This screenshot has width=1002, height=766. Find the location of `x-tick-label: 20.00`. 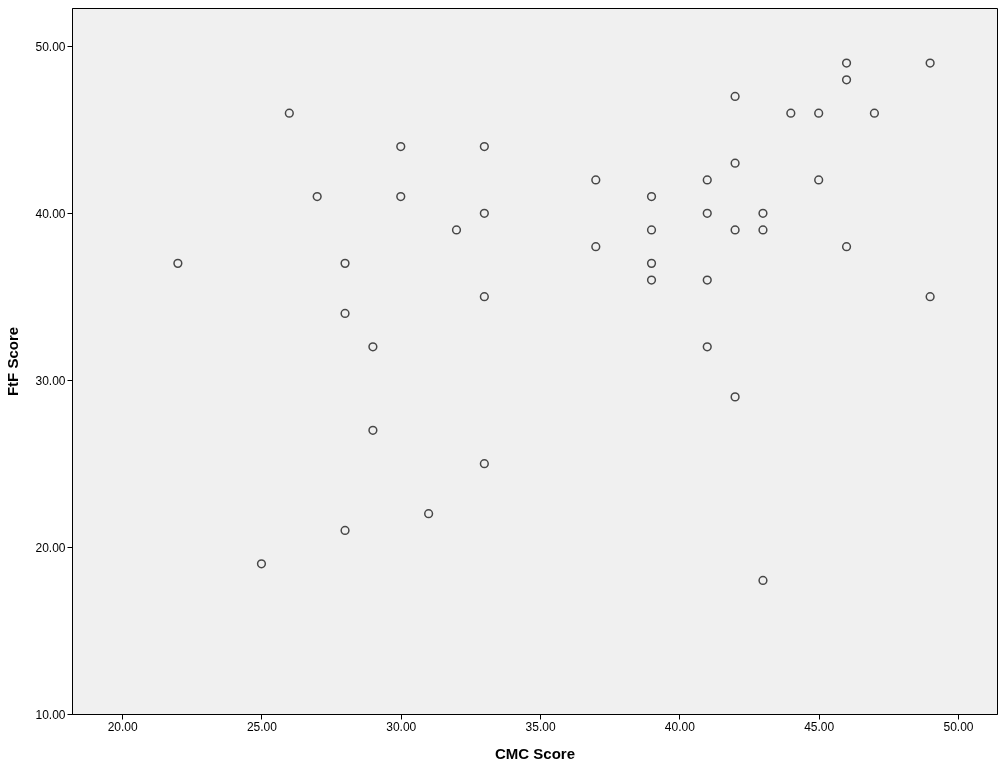

x-tick-label: 20.00 is located at coordinates (122, 726).